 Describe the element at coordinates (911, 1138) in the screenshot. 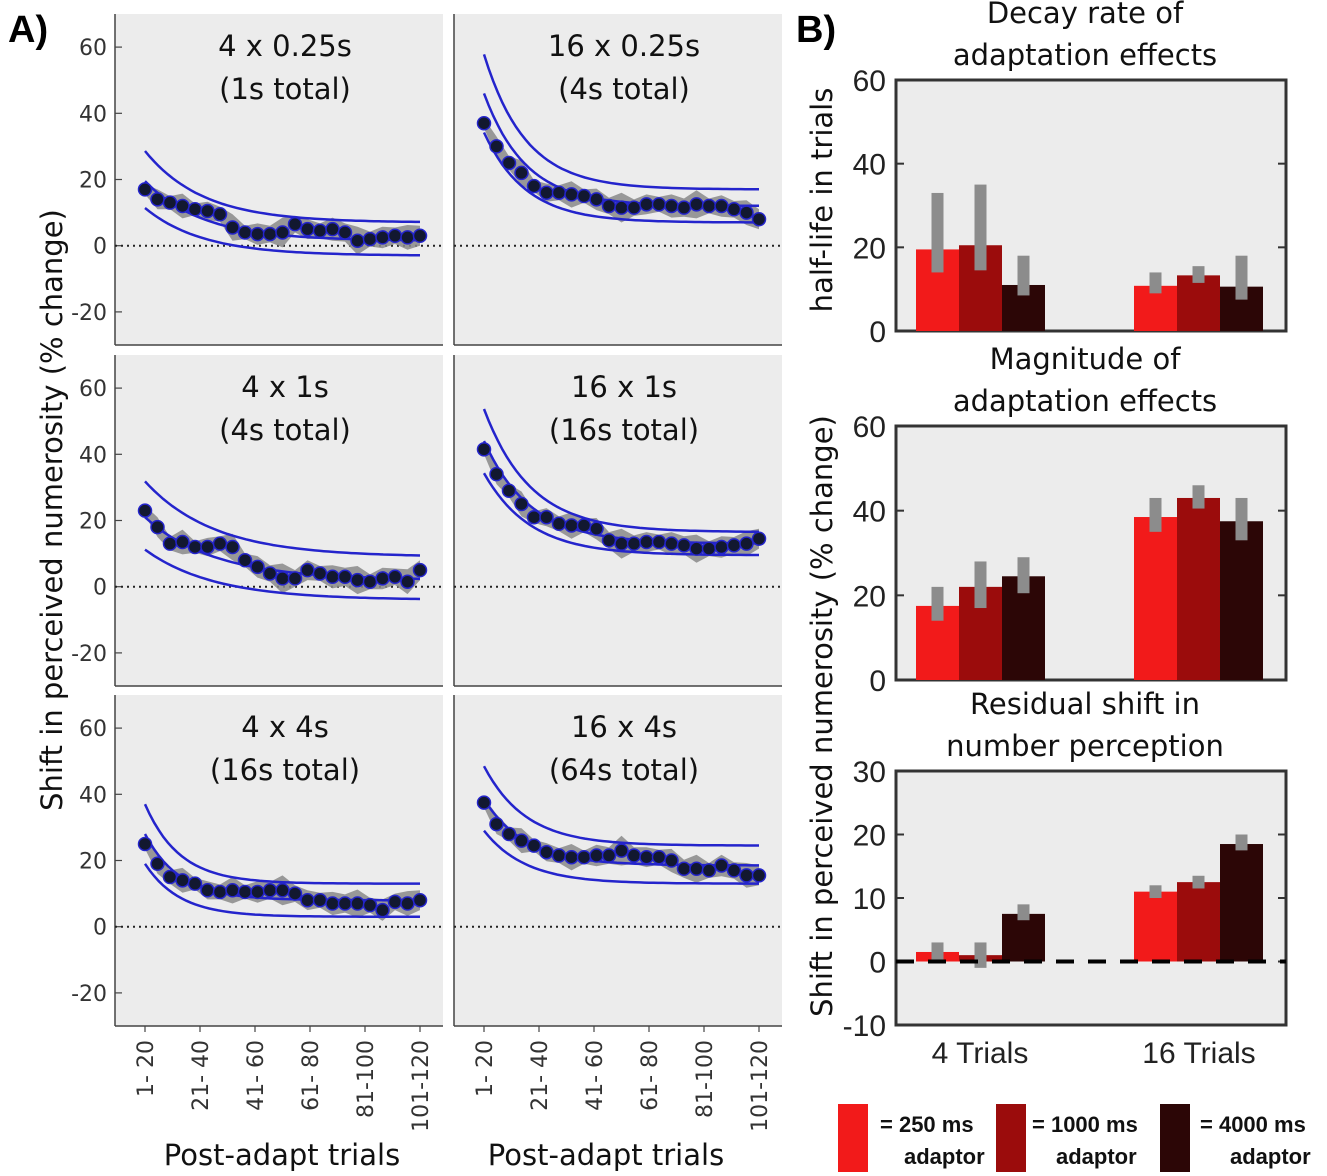

I see `legend-item: = 250 ms adaptor` at that location.